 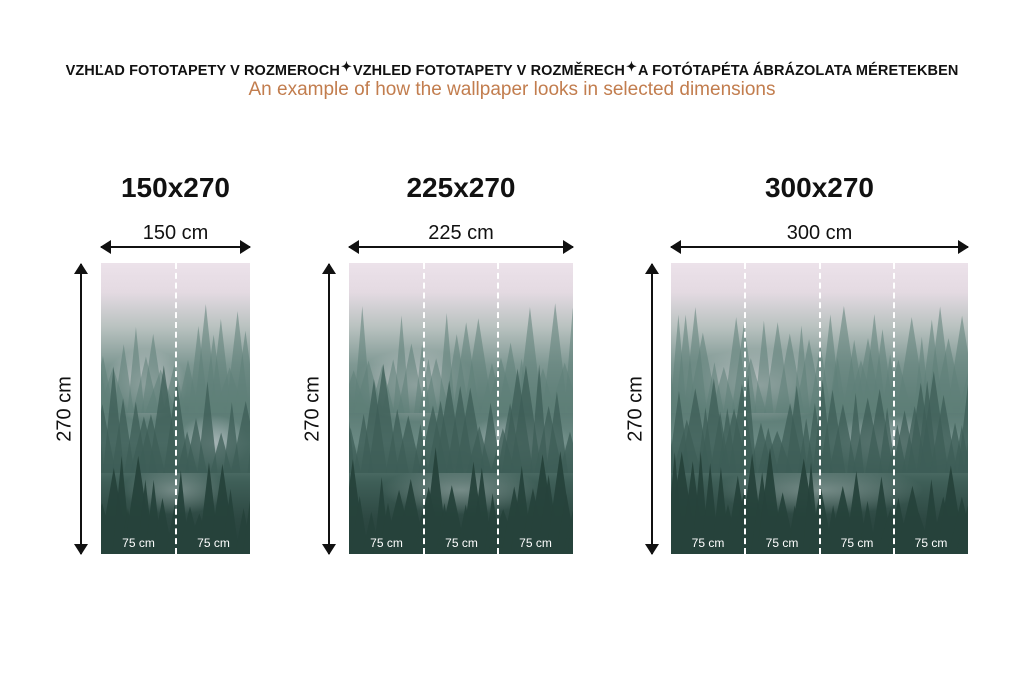 What do you see at coordinates (461, 233) in the screenshot?
I see `width-label: 225 cm` at bounding box center [461, 233].